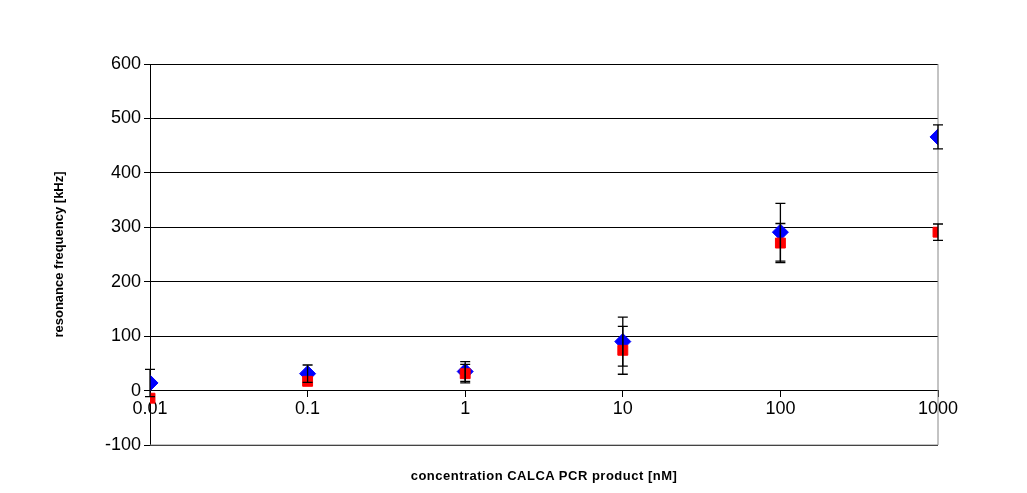  What do you see at coordinates (623, 350) in the screenshot?
I see `point` at bounding box center [623, 350].